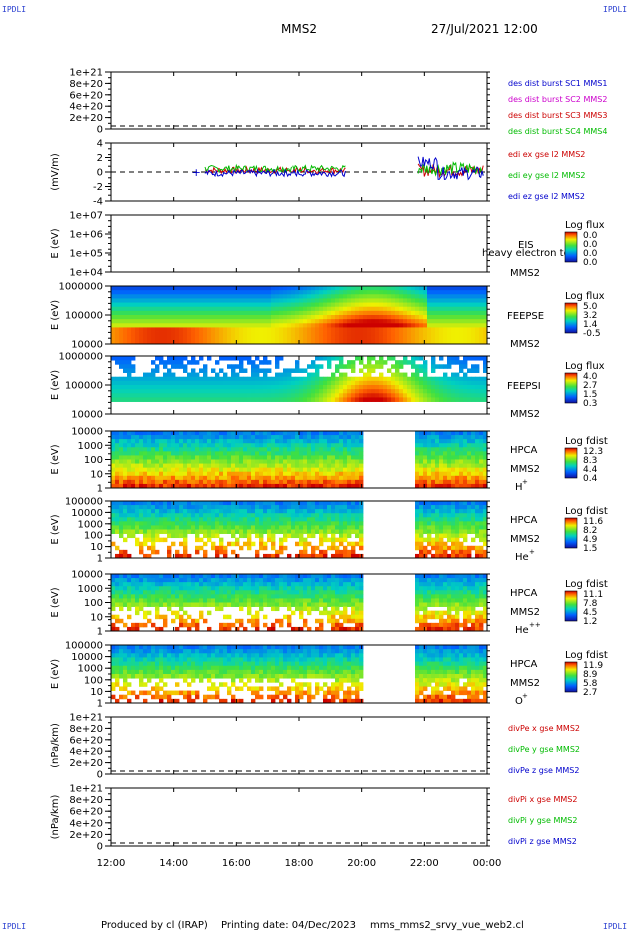 The width and height of the screenshot is (630, 934). I want to click on legend-entry: des dist burst SC1 MMS1, so click(557, 83).